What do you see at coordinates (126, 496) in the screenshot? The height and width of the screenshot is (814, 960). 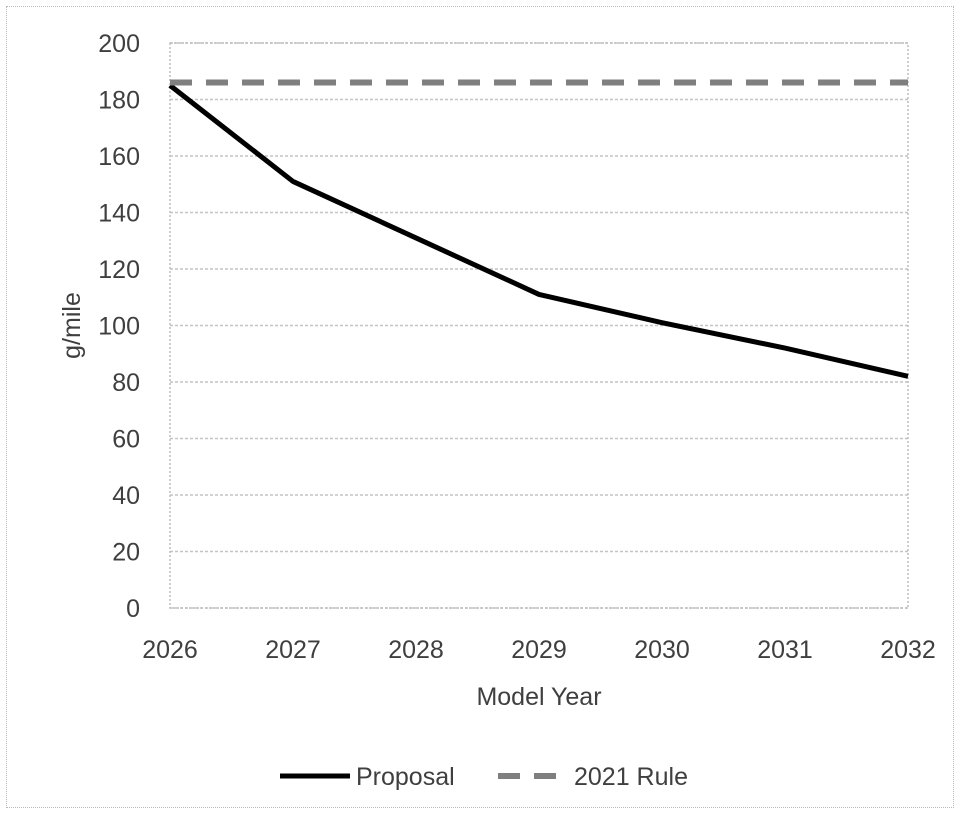 I see `y-tick-label: 40` at bounding box center [126, 496].